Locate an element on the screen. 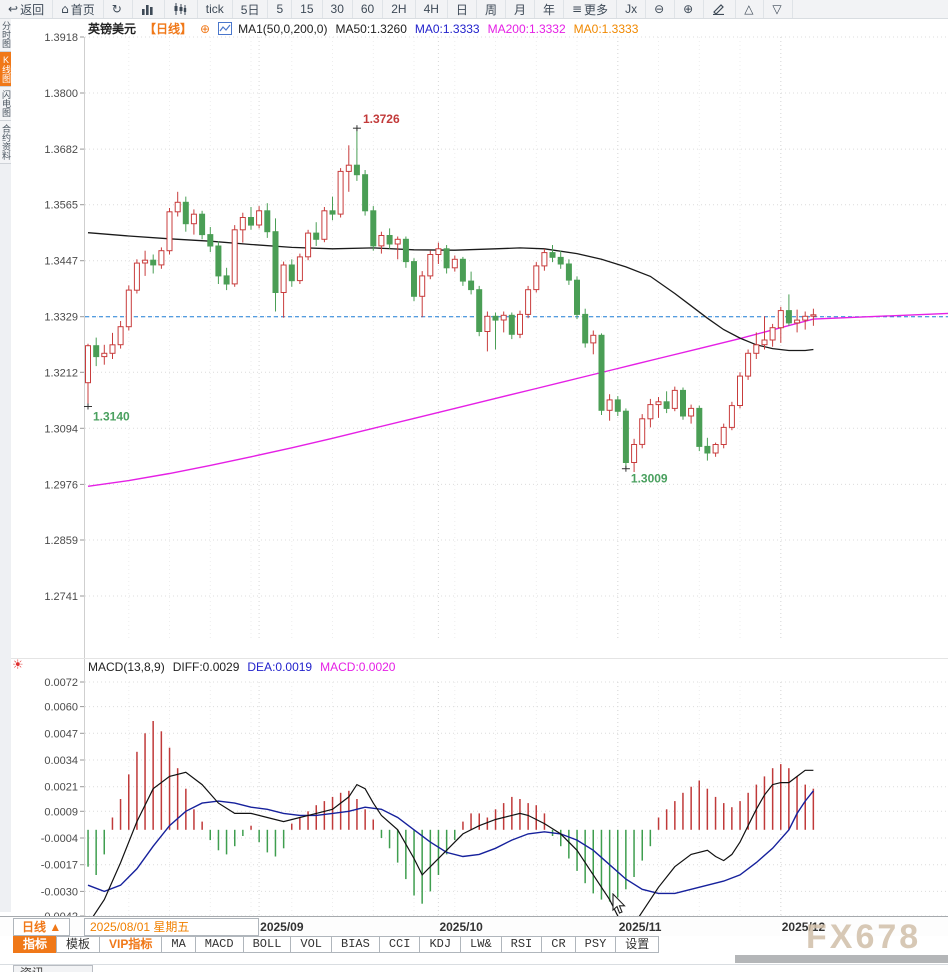 This screenshot has width=948, height=972. toolbar-m5-button: 5 is located at coordinates (280, 9).